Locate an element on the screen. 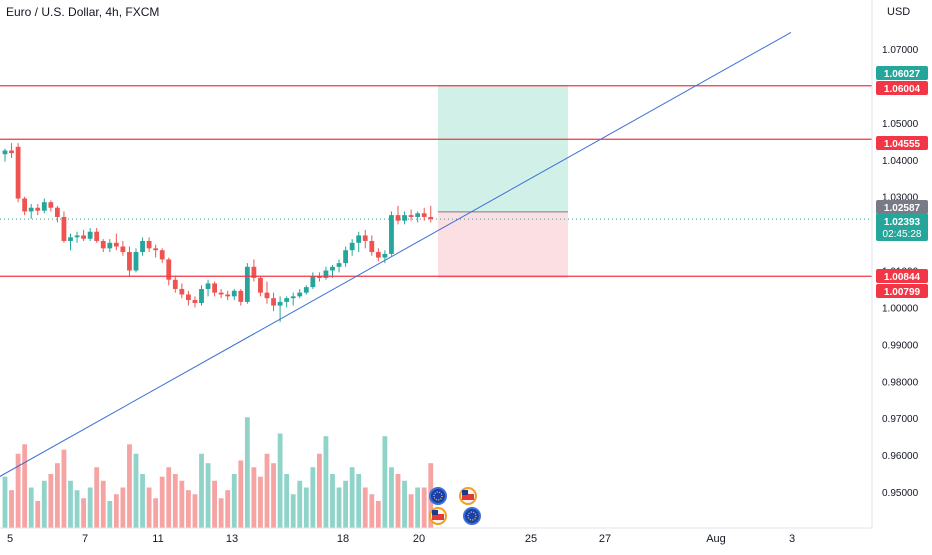  price-tick-label: 0.97000 is located at coordinates (900, 419).